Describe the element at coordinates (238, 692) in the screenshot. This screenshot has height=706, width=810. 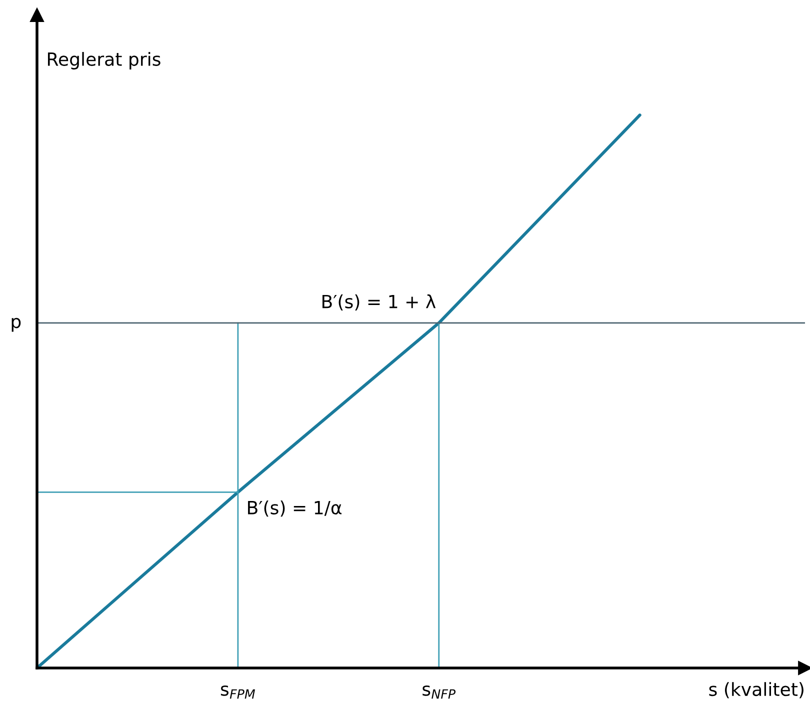
I see `x-tick-label: s$_{FPM}$` at that location.